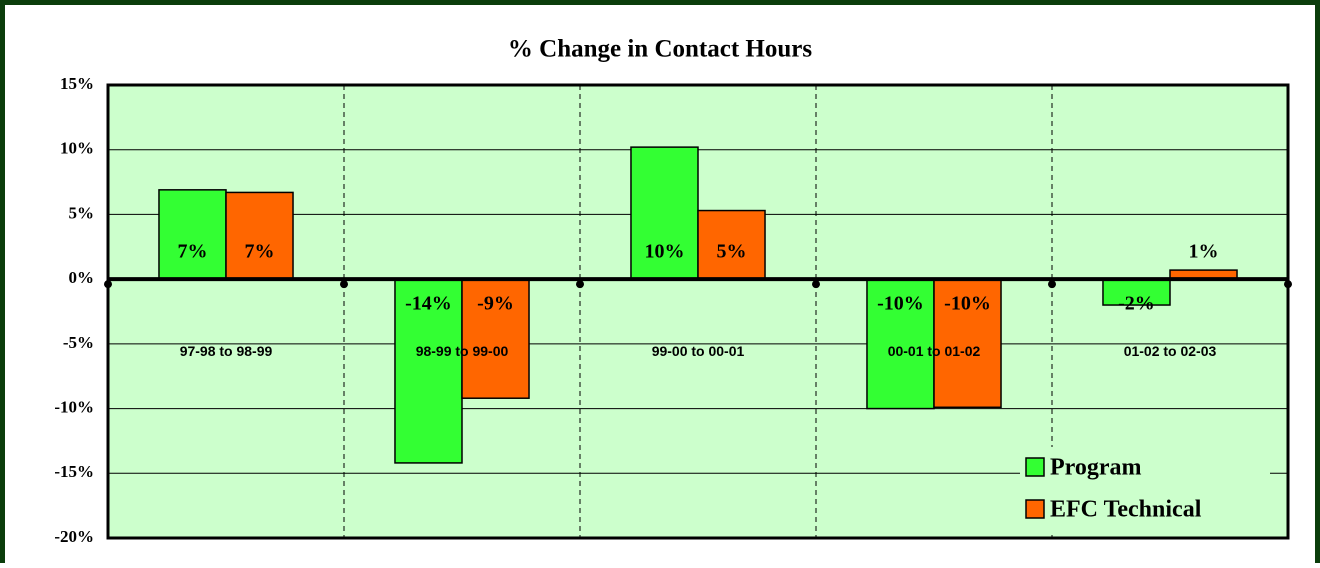 The image size is (1320, 568). Describe the element at coordinates (77, 148) in the screenshot. I see `y-tick-label: 10%` at that location.